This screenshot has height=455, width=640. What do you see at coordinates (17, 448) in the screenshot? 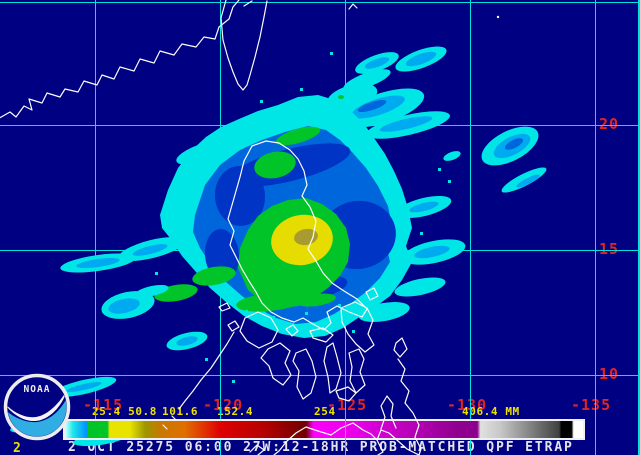
I see `frame-number: 2` at bounding box center [17, 448].